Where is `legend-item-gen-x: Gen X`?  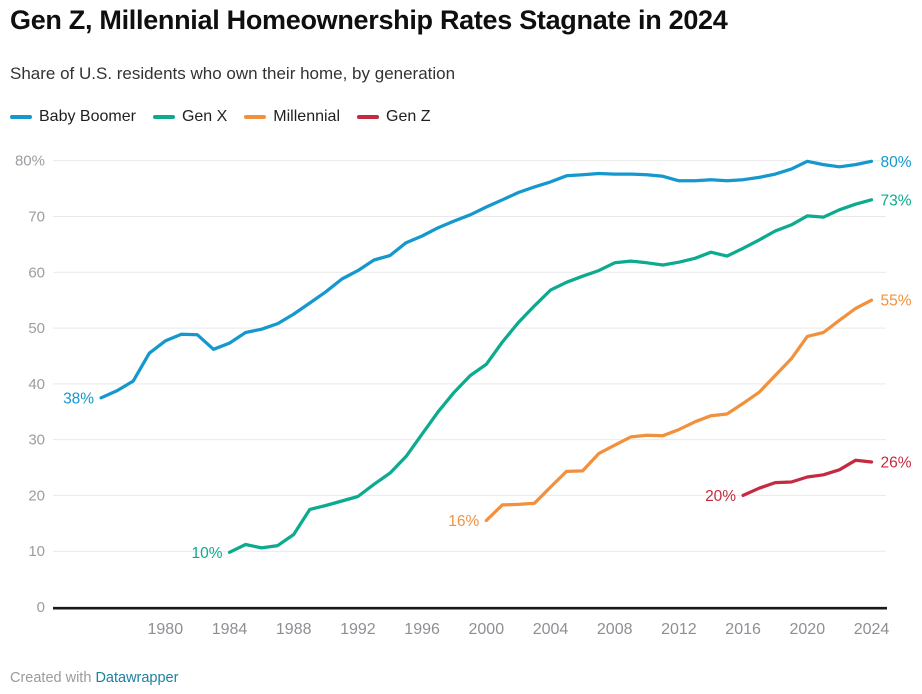
legend-item-gen-x: Gen X is located at coordinates (190, 117).